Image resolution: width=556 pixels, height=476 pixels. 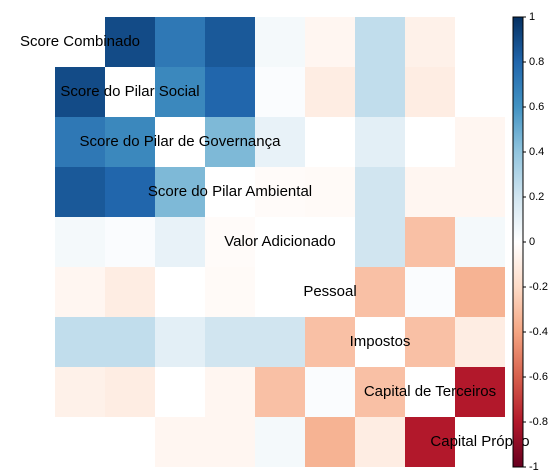 I want to click on diag-label: Score do Pilar de Governança, so click(x=181, y=141).